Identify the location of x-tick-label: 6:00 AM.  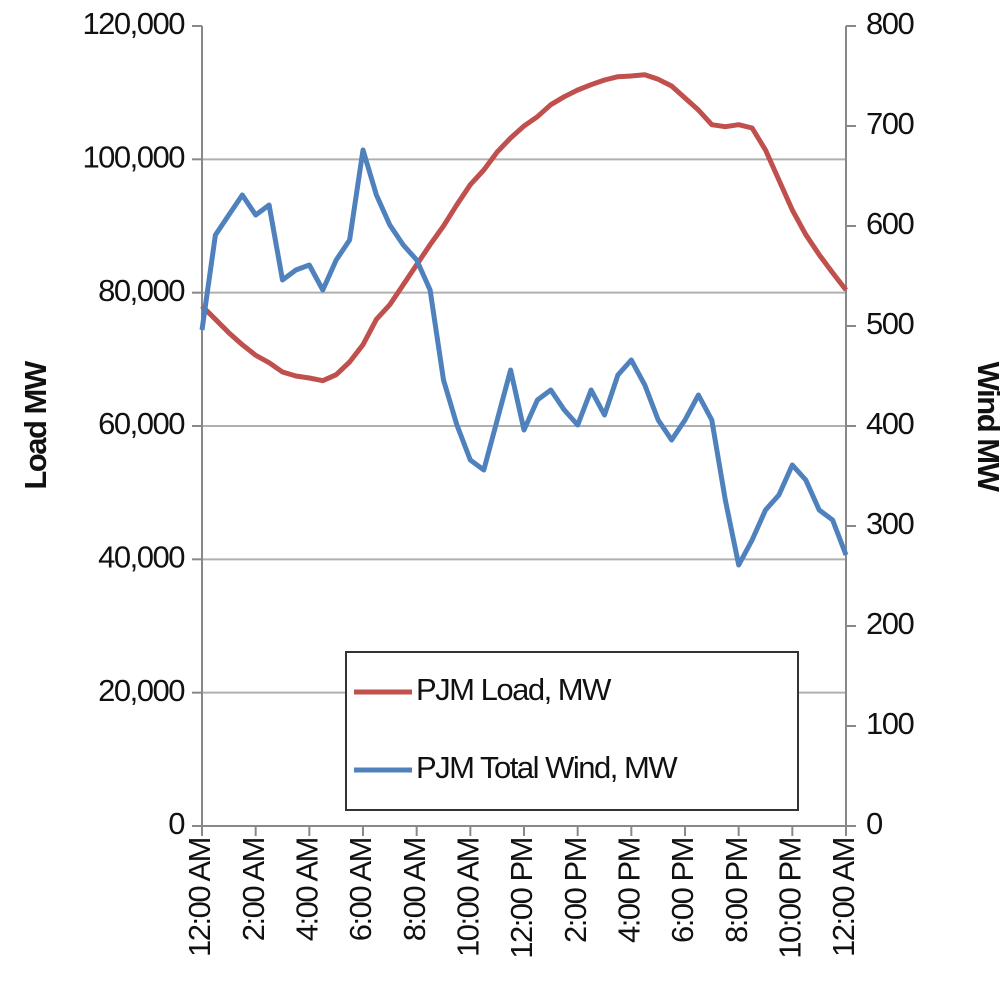
(360, 889).